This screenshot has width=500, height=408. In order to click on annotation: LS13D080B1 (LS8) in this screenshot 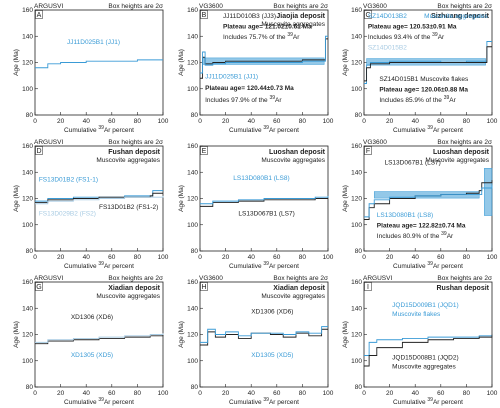, I will do `click(405, 215)`.